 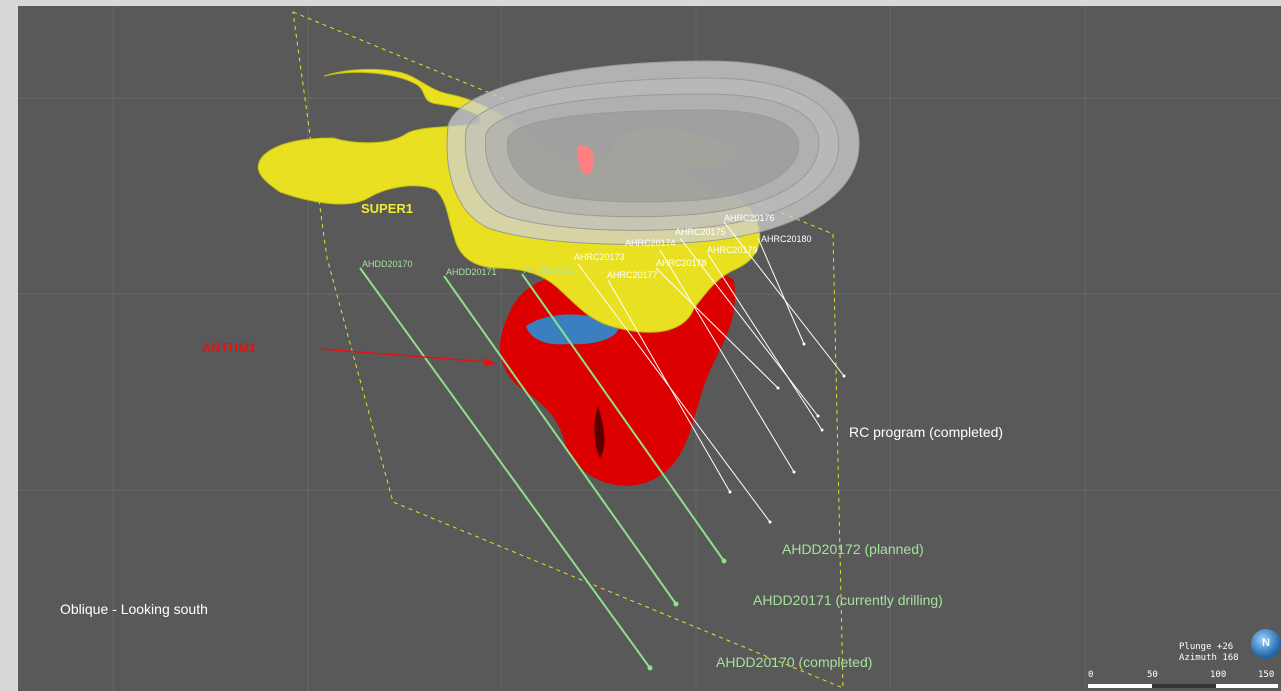 I want to click on orientation-readout: Plunge +26 Azimuth 168, so click(x=1209, y=653).